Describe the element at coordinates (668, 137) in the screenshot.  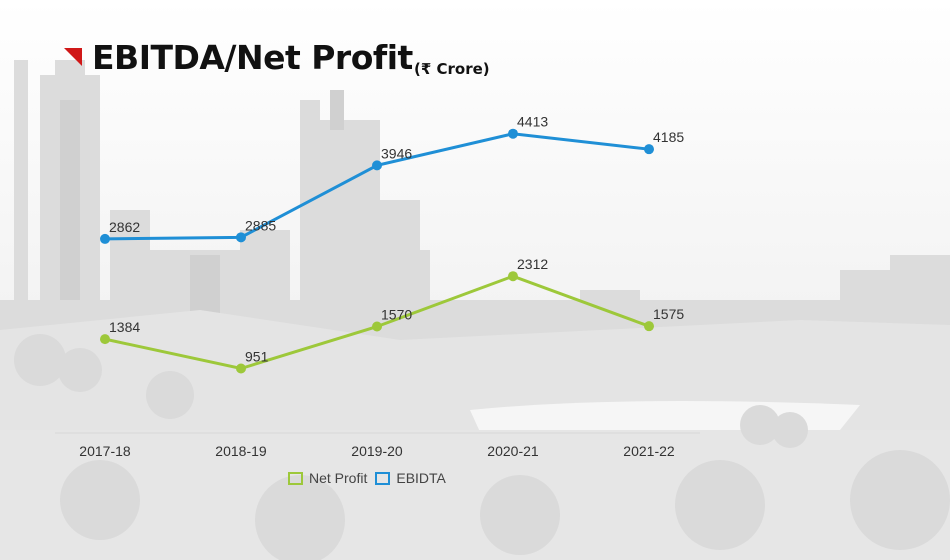
I see `data-label-ebitda: 4185` at that location.